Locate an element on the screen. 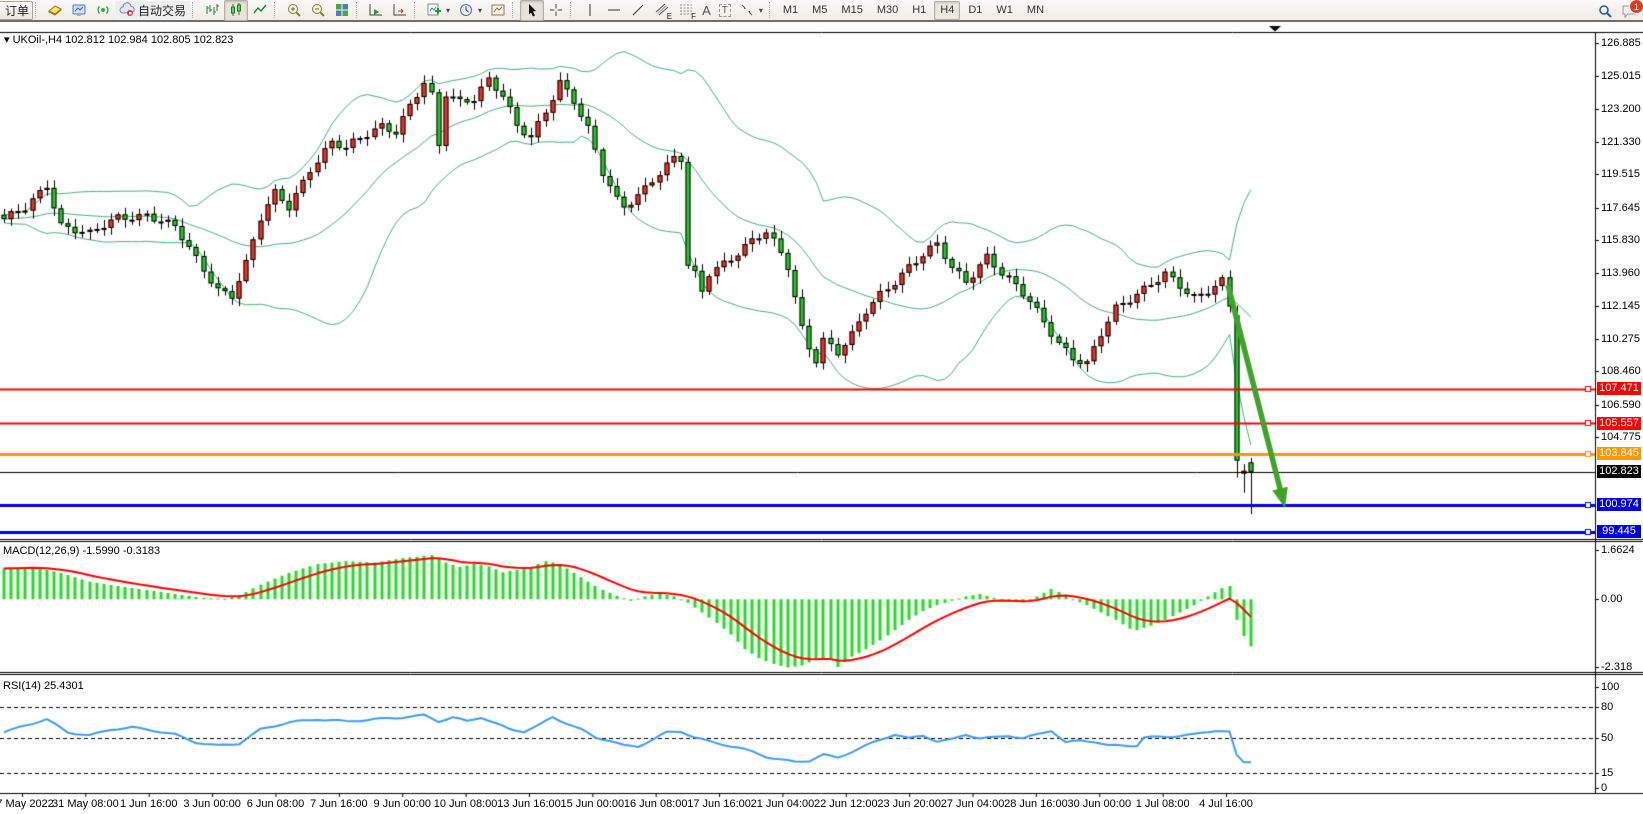 The height and width of the screenshot is (814, 1643). crosshair-tool-button is located at coordinates (556, 10).